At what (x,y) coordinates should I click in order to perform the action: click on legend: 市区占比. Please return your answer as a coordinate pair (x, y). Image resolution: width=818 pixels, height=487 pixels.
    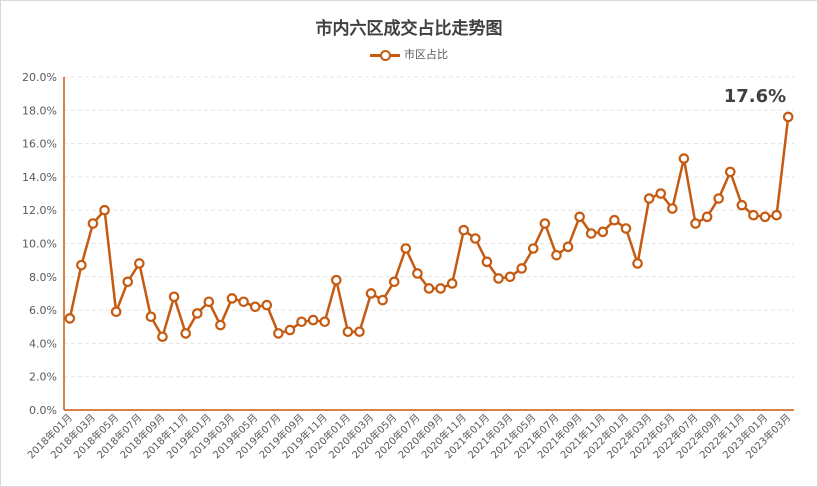
    Looking at the image, I should click on (409, 54).